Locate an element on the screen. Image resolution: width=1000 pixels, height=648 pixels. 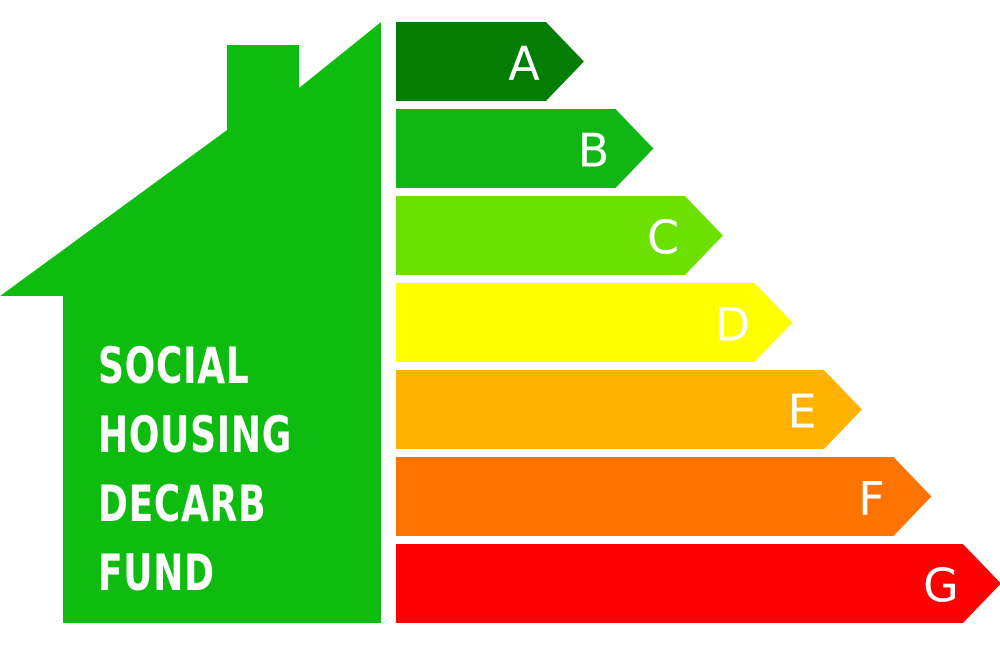
rating-letter-d: D is located at coordinates (732, 325).